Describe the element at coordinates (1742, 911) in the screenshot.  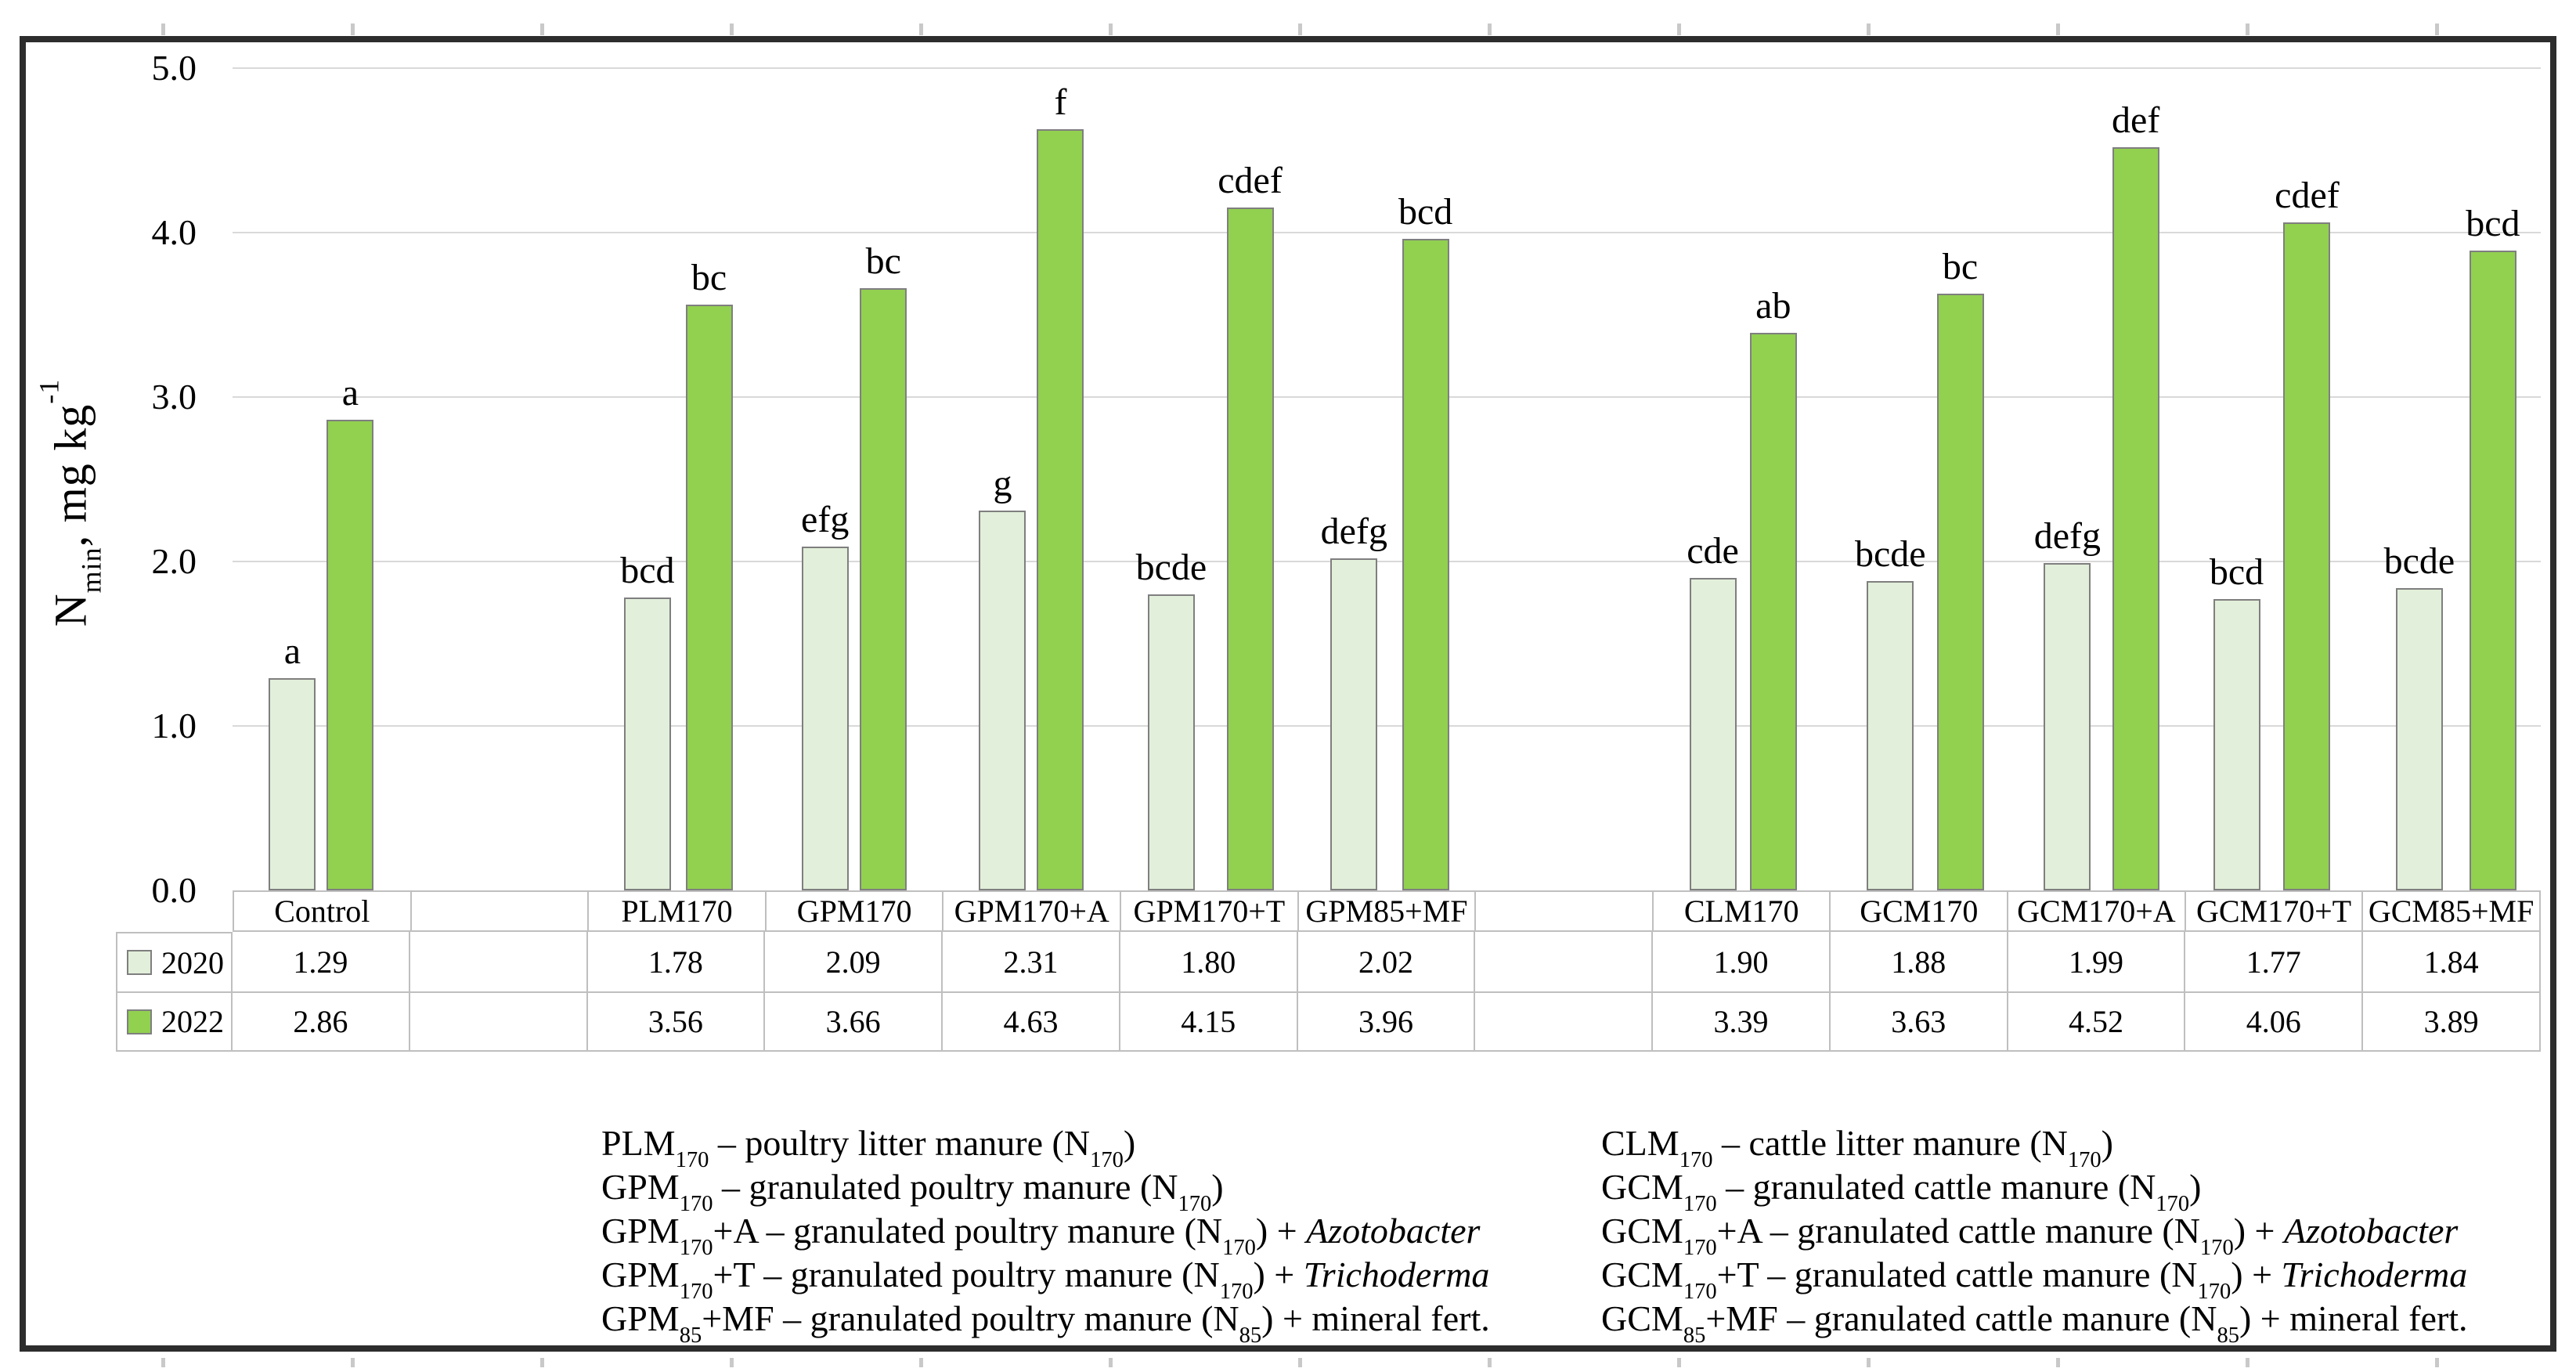
I see `table-column-header: CLM170` at that location.